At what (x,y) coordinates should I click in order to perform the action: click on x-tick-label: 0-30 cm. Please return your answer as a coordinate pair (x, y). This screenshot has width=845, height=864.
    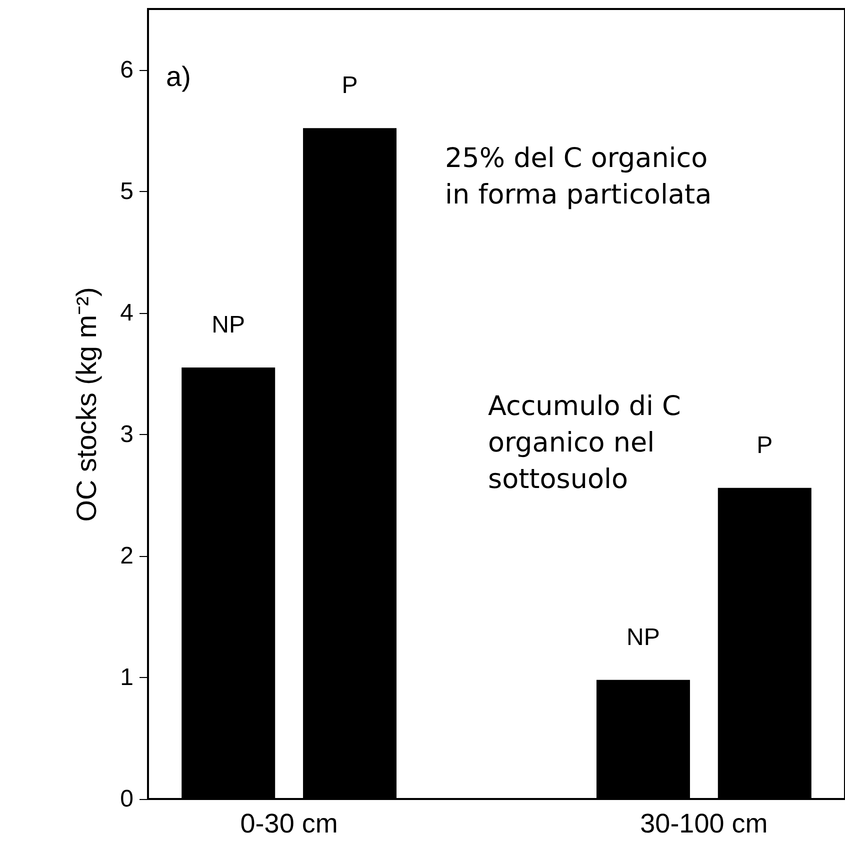
    Looking at the image, I should click on (289, 823).